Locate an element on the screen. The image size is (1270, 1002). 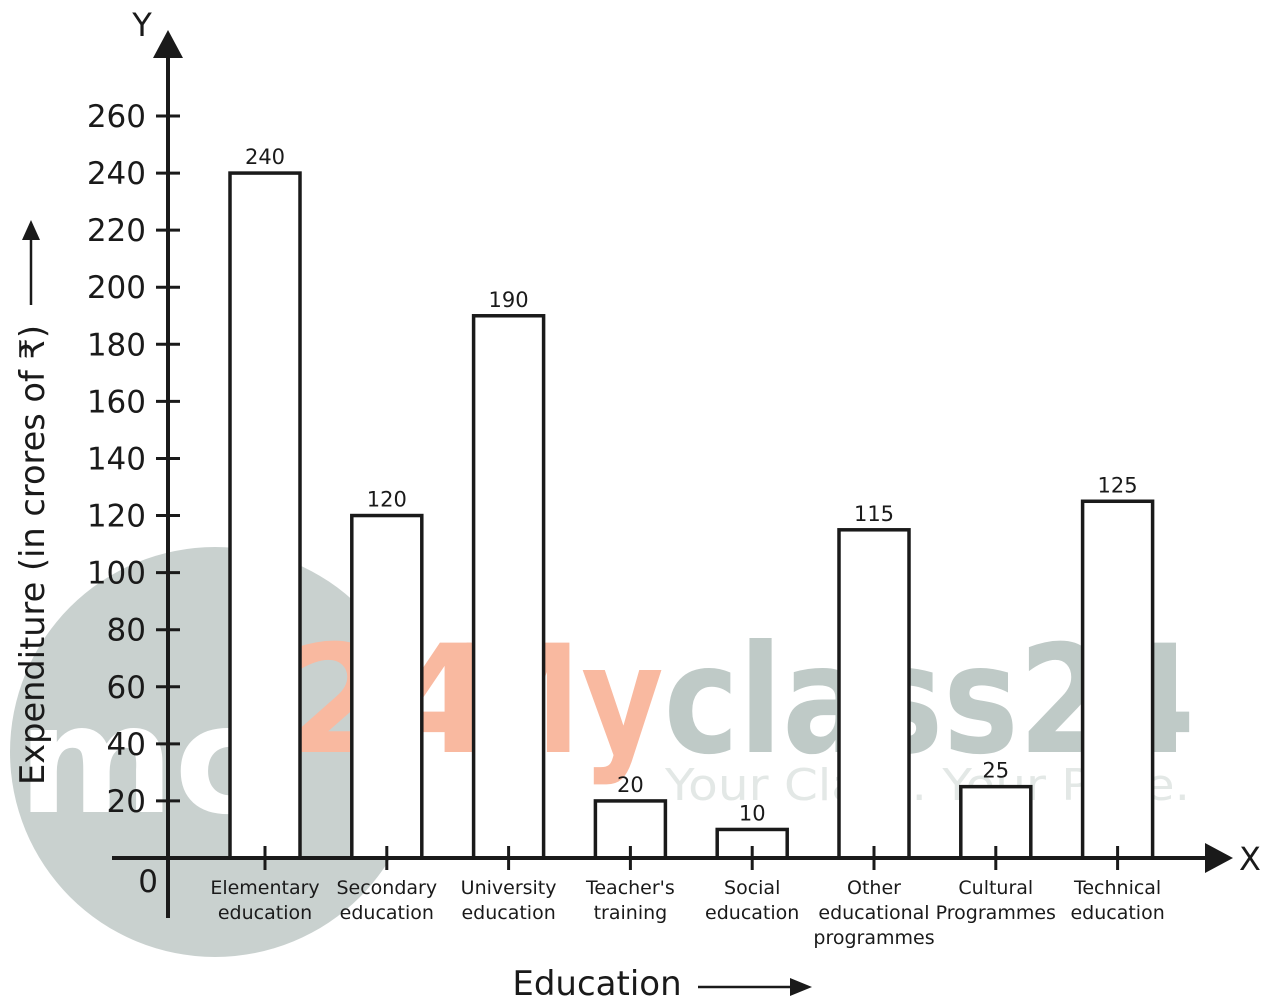
x-tick-label: Secondary education is located at coordinates (386, 900).